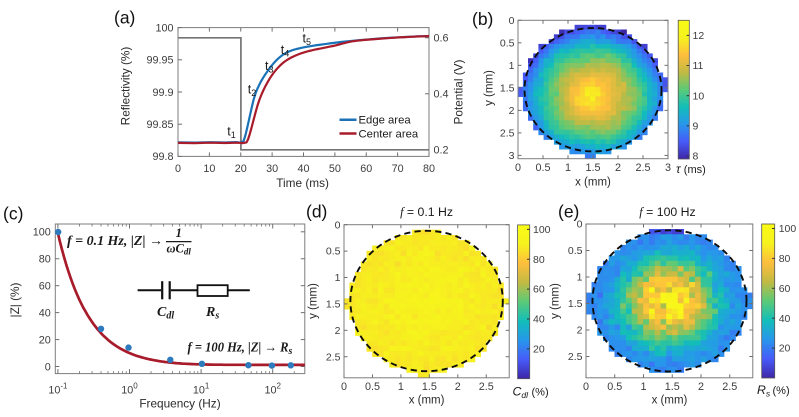 The width and height of the screenshot is (799, 417). I want to click on svg-text: (ms), so click(695, 170).